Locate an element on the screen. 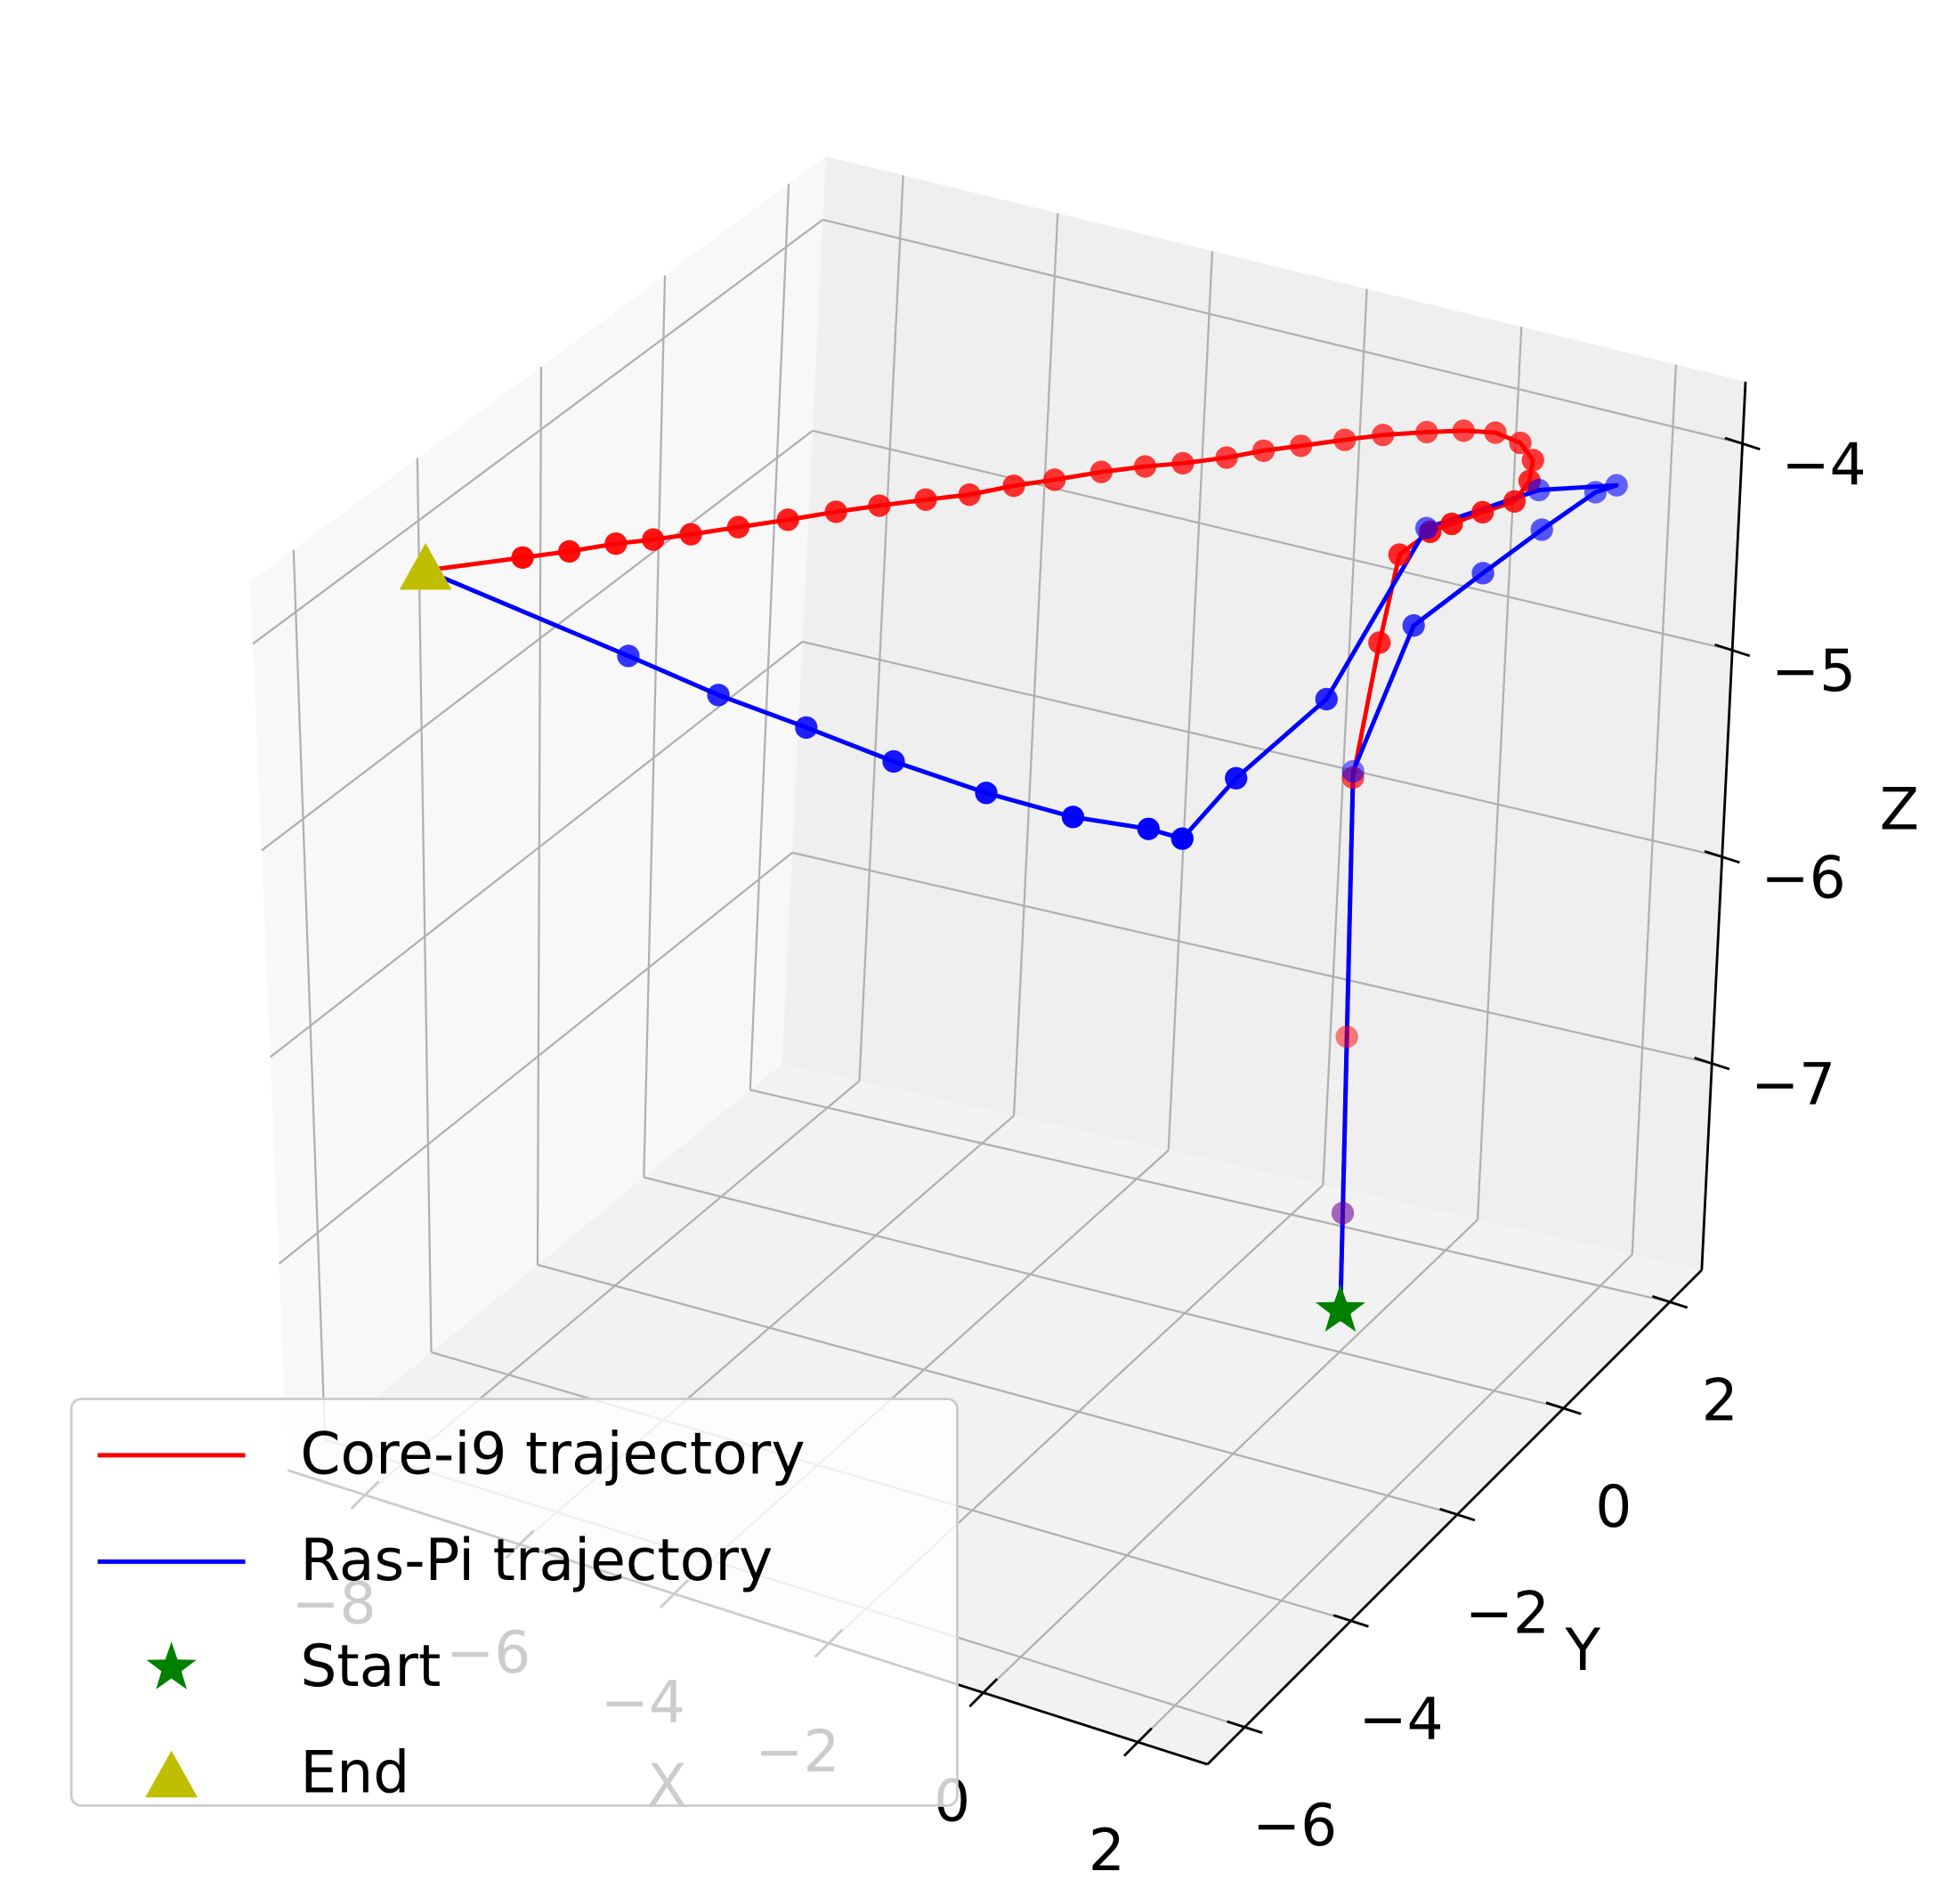 The image size is (1952, 1904). y-tick-label: −4 is located at coordinates (1400, 1720).